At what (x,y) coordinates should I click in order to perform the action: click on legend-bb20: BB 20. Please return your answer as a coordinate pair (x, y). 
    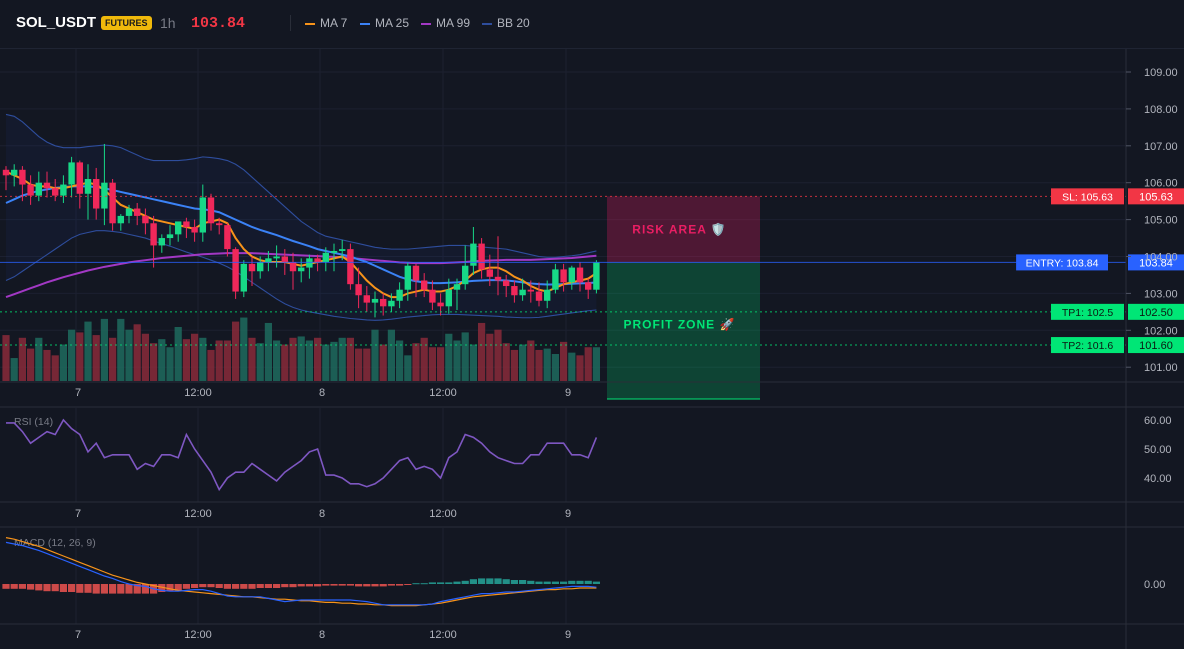
    Looking at the image, I should click on (506, 23).